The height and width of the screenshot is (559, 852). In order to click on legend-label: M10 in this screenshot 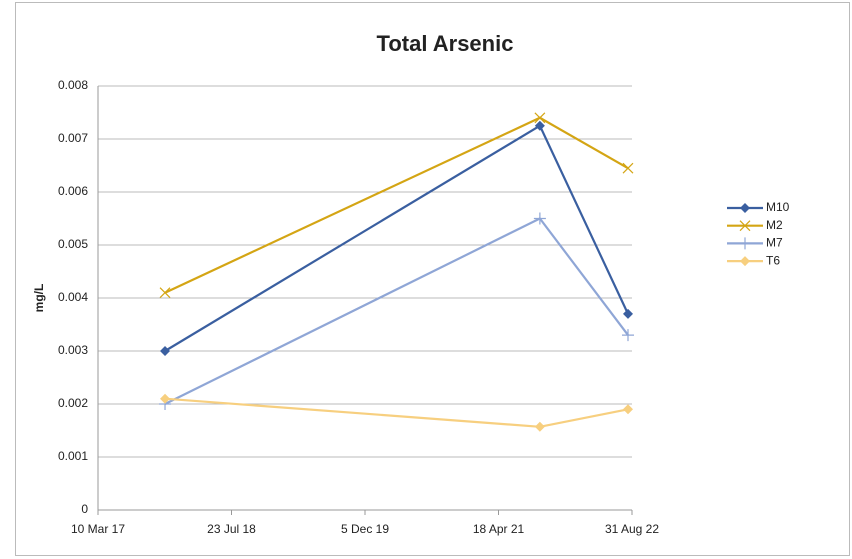, I will do `click(778, 207)`.